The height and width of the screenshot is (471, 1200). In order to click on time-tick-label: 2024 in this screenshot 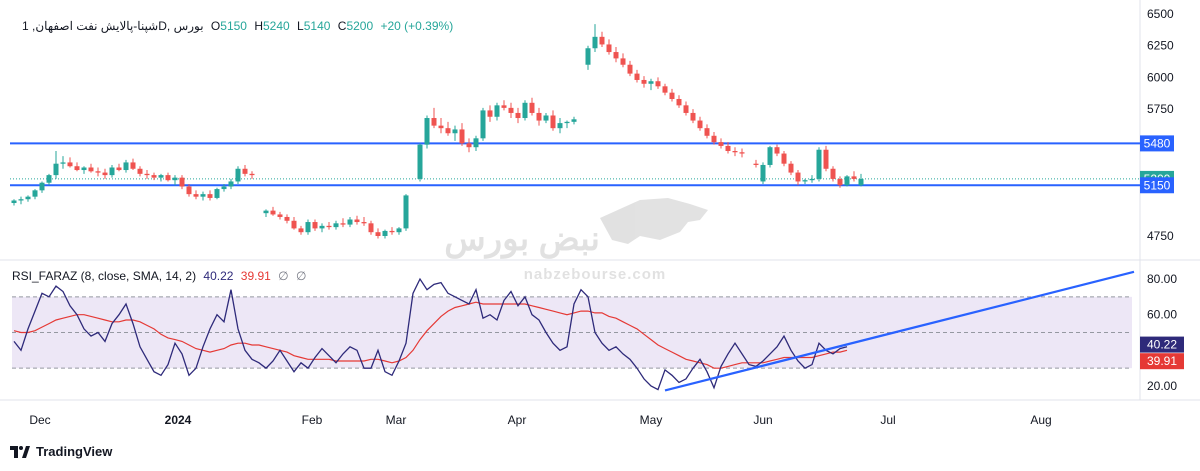, I will do `click(178, 420)`.